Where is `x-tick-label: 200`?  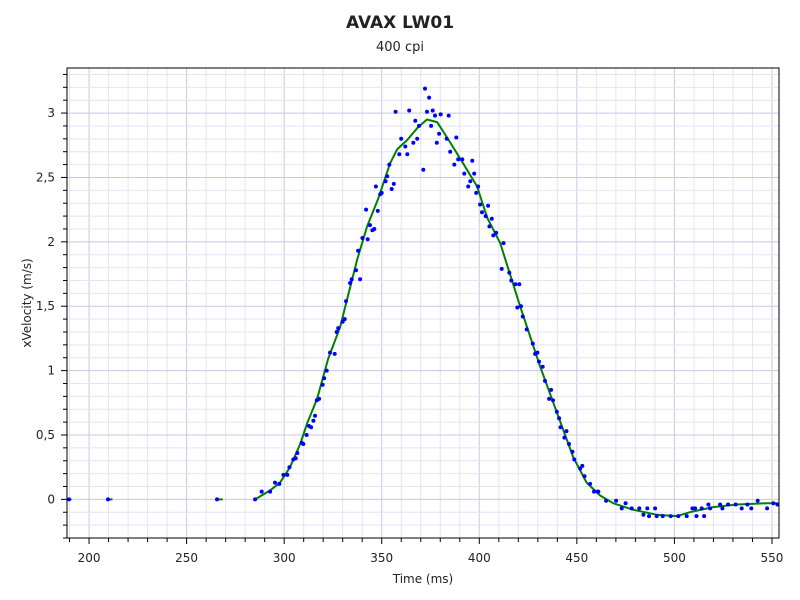 x-tick-label: 200 is located at coordinates (89, 558).